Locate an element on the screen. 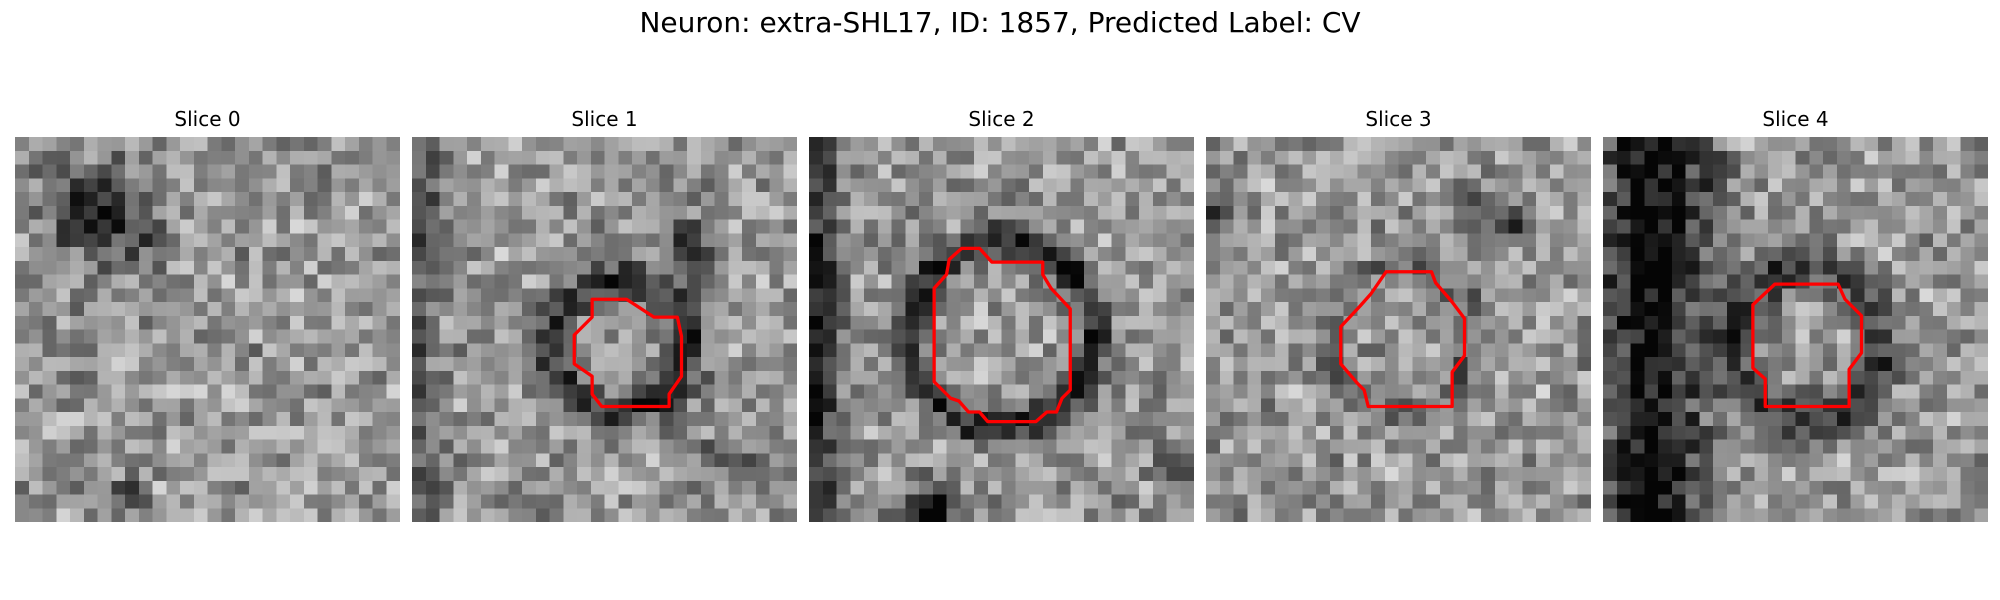 This screenshot has height=600, width=2000. slice-2-title: Slice 2 is located at coordinates (1001, 119).